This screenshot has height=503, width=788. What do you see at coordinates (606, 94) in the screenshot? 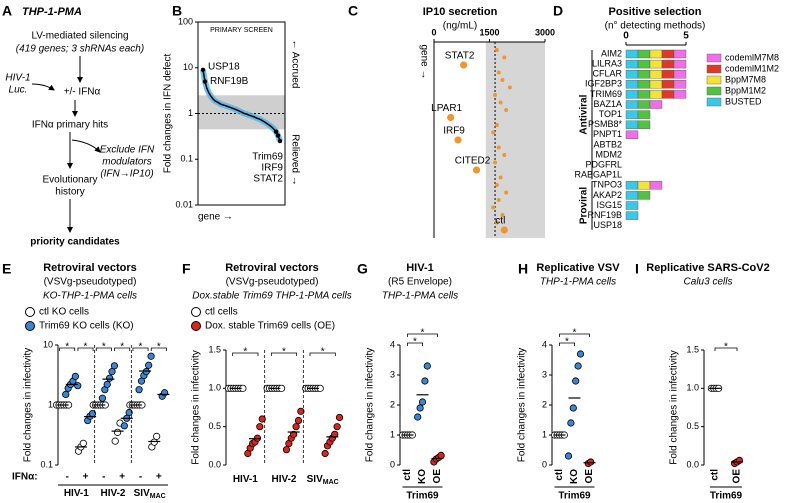
I see `category-label: TRIM69` at bounding box center [606, 94].